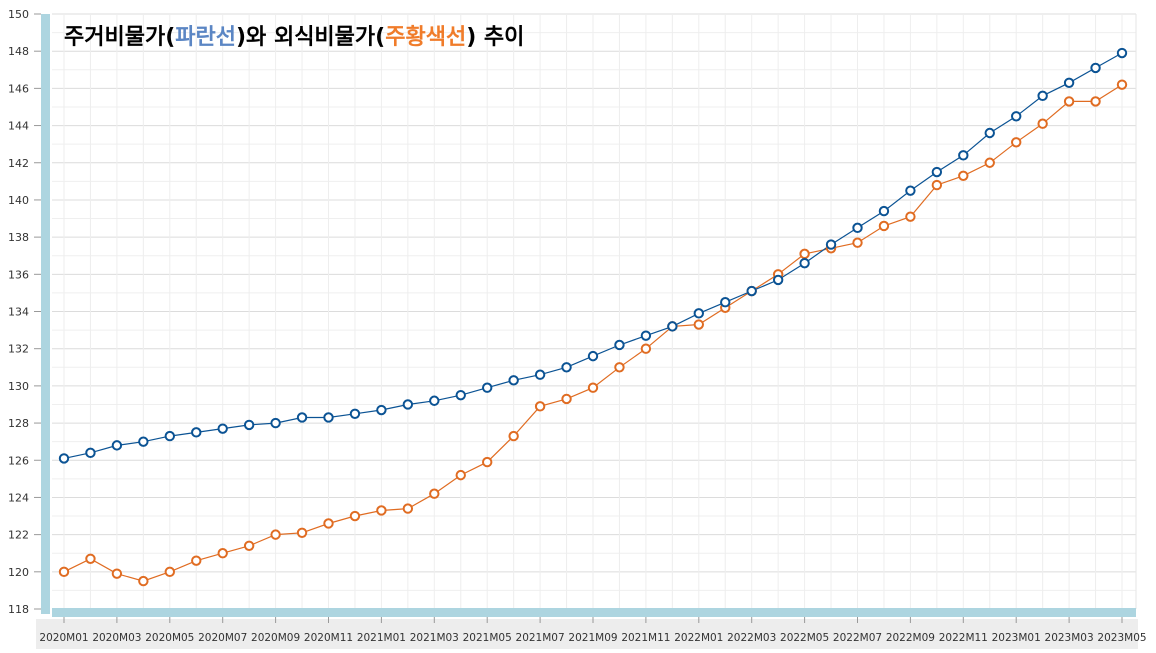 This screenshot has width=1156, height=653. What do you see at coordinates (18, 497) in the screenshot?
I see `y-tick-label: 124` at bounding box center [18, 497].